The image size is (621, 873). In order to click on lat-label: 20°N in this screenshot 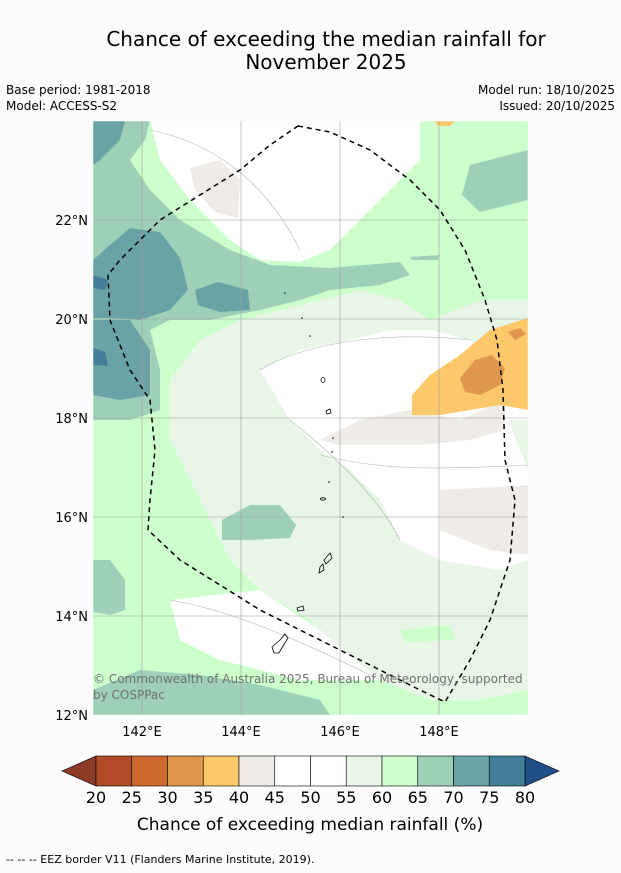, I will do `click(71, 320)`.